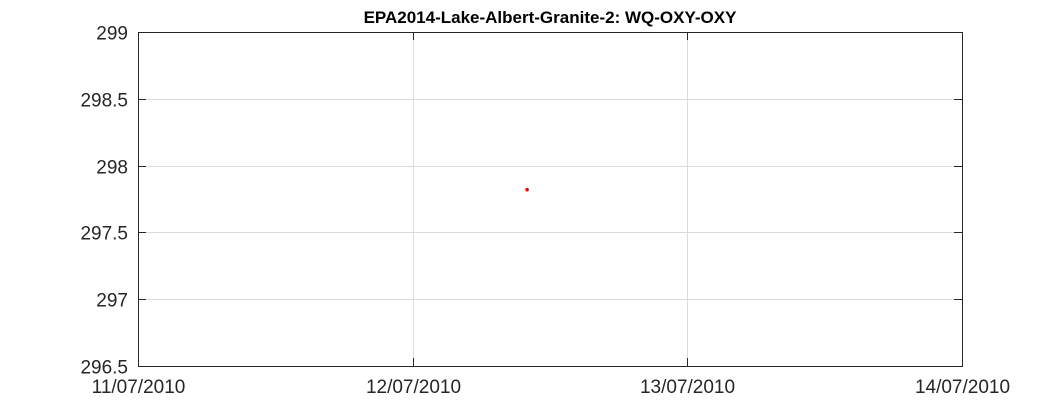 The height and width of the screenshot is (413, 1063). I want to click on data-points, so click(527, 189).